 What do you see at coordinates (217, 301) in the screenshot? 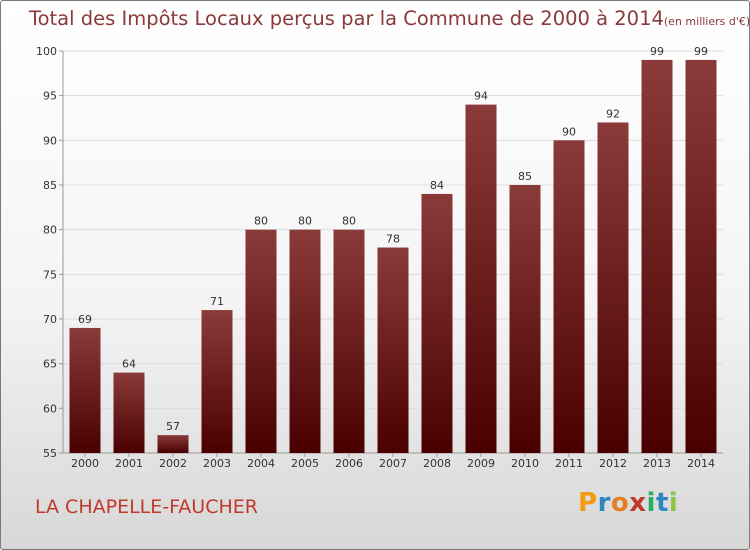
I see `value-label-2003: 71` at bounding box center [217, 301].